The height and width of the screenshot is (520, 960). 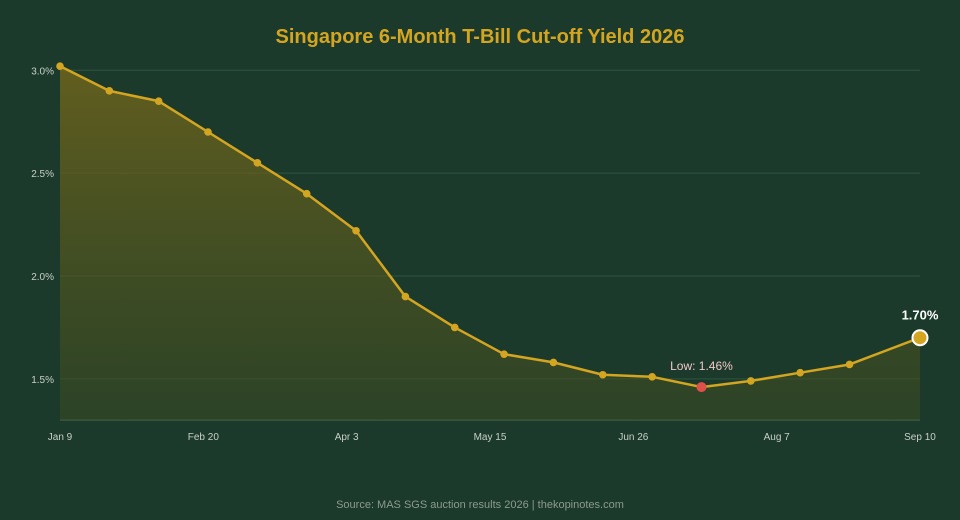 I want to click on last-value-annotation: 1.70%, so click(x=920, y=315).